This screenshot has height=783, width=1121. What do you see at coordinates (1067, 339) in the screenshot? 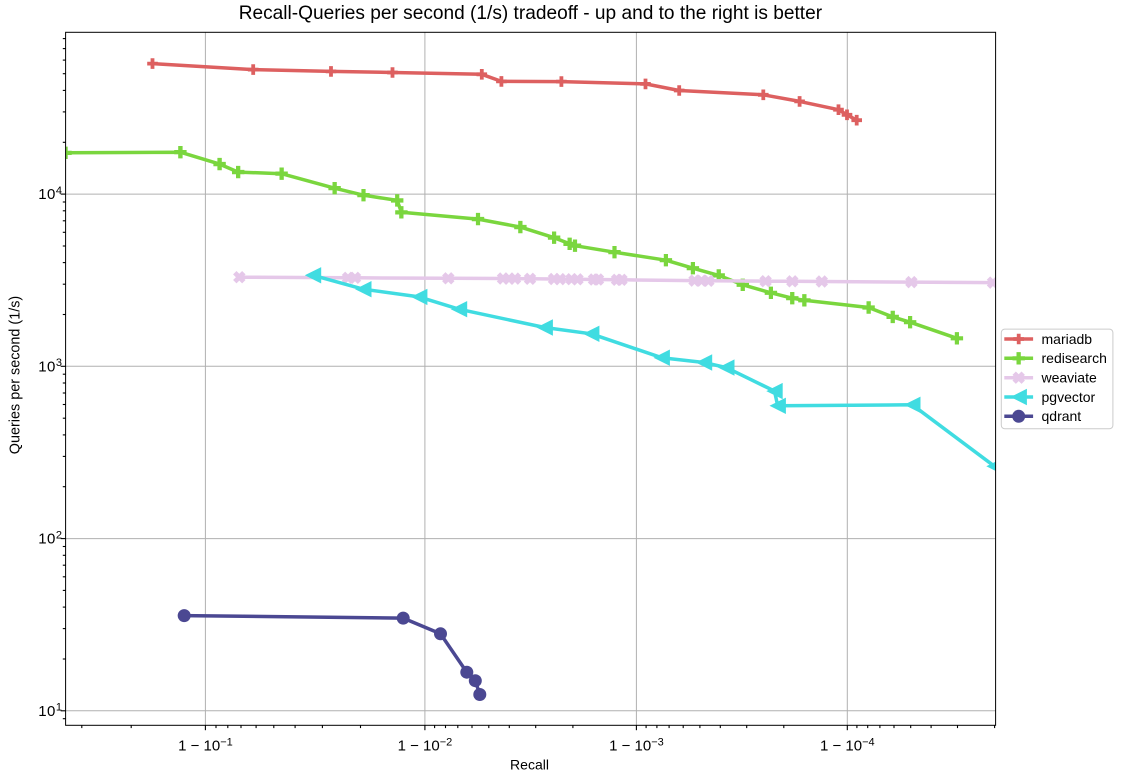
I see `svg-text: mariadb` at bounding box center [1067, 339].